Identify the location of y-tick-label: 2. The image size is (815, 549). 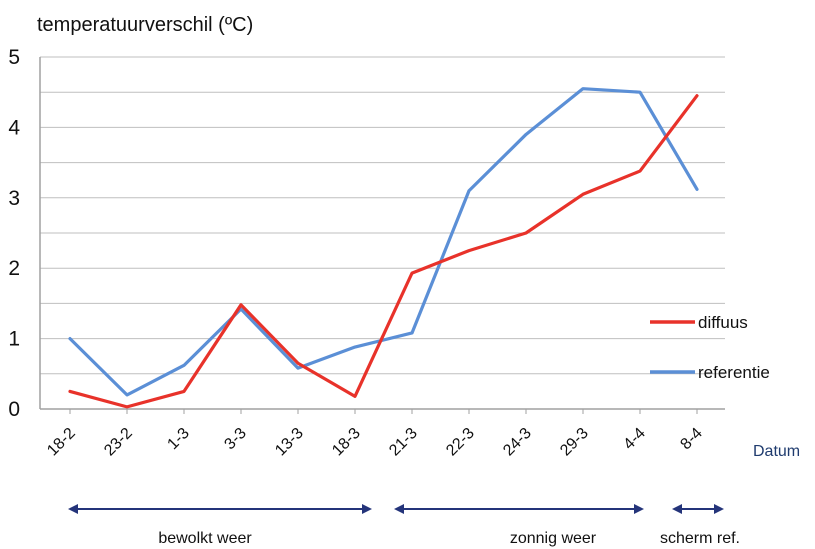
(14, 268).